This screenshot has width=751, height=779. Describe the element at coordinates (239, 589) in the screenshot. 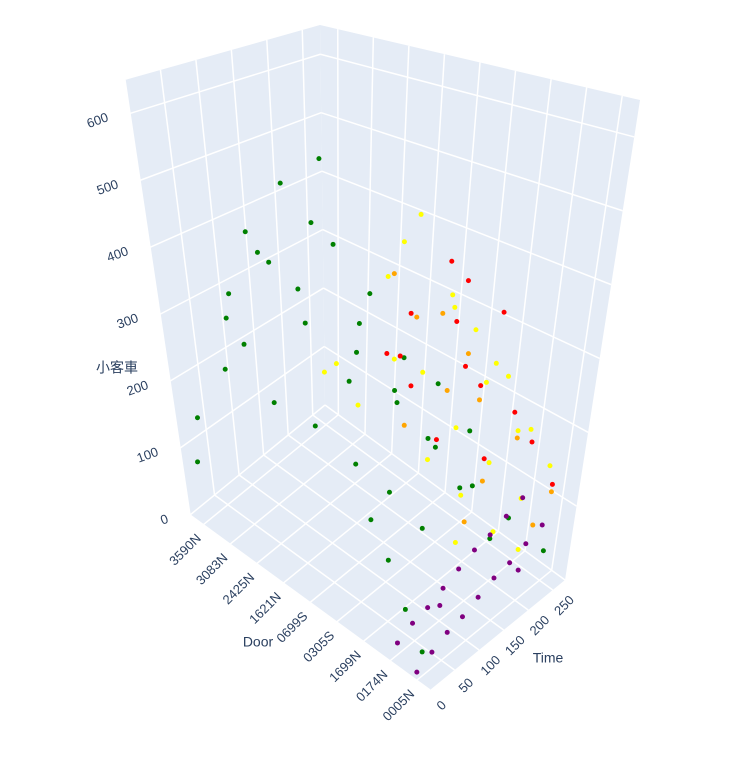

I see `y-tick-label: 2425N` at that location.